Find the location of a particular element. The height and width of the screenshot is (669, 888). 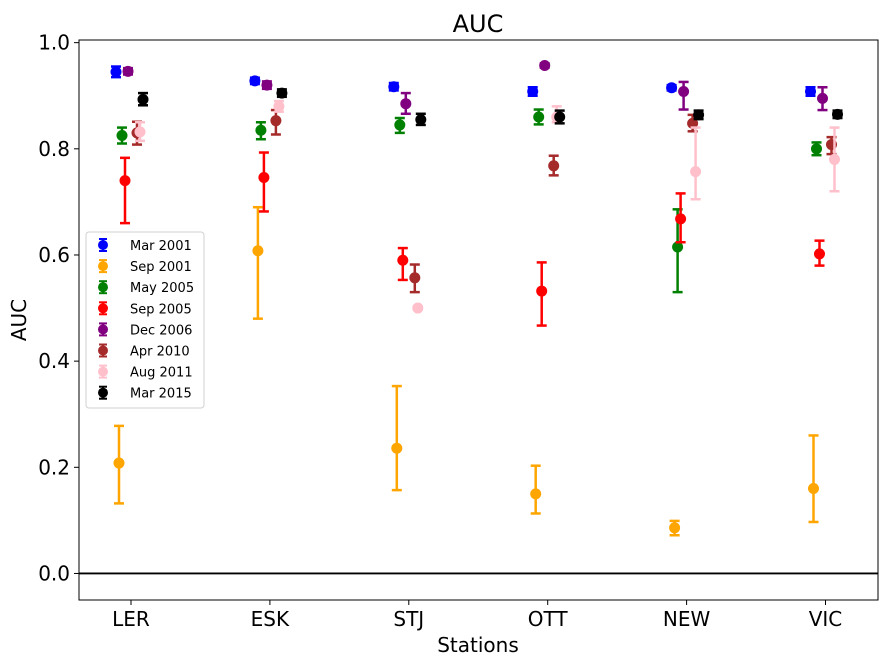

series-mar-2015 is located at coordinates (490, 107).